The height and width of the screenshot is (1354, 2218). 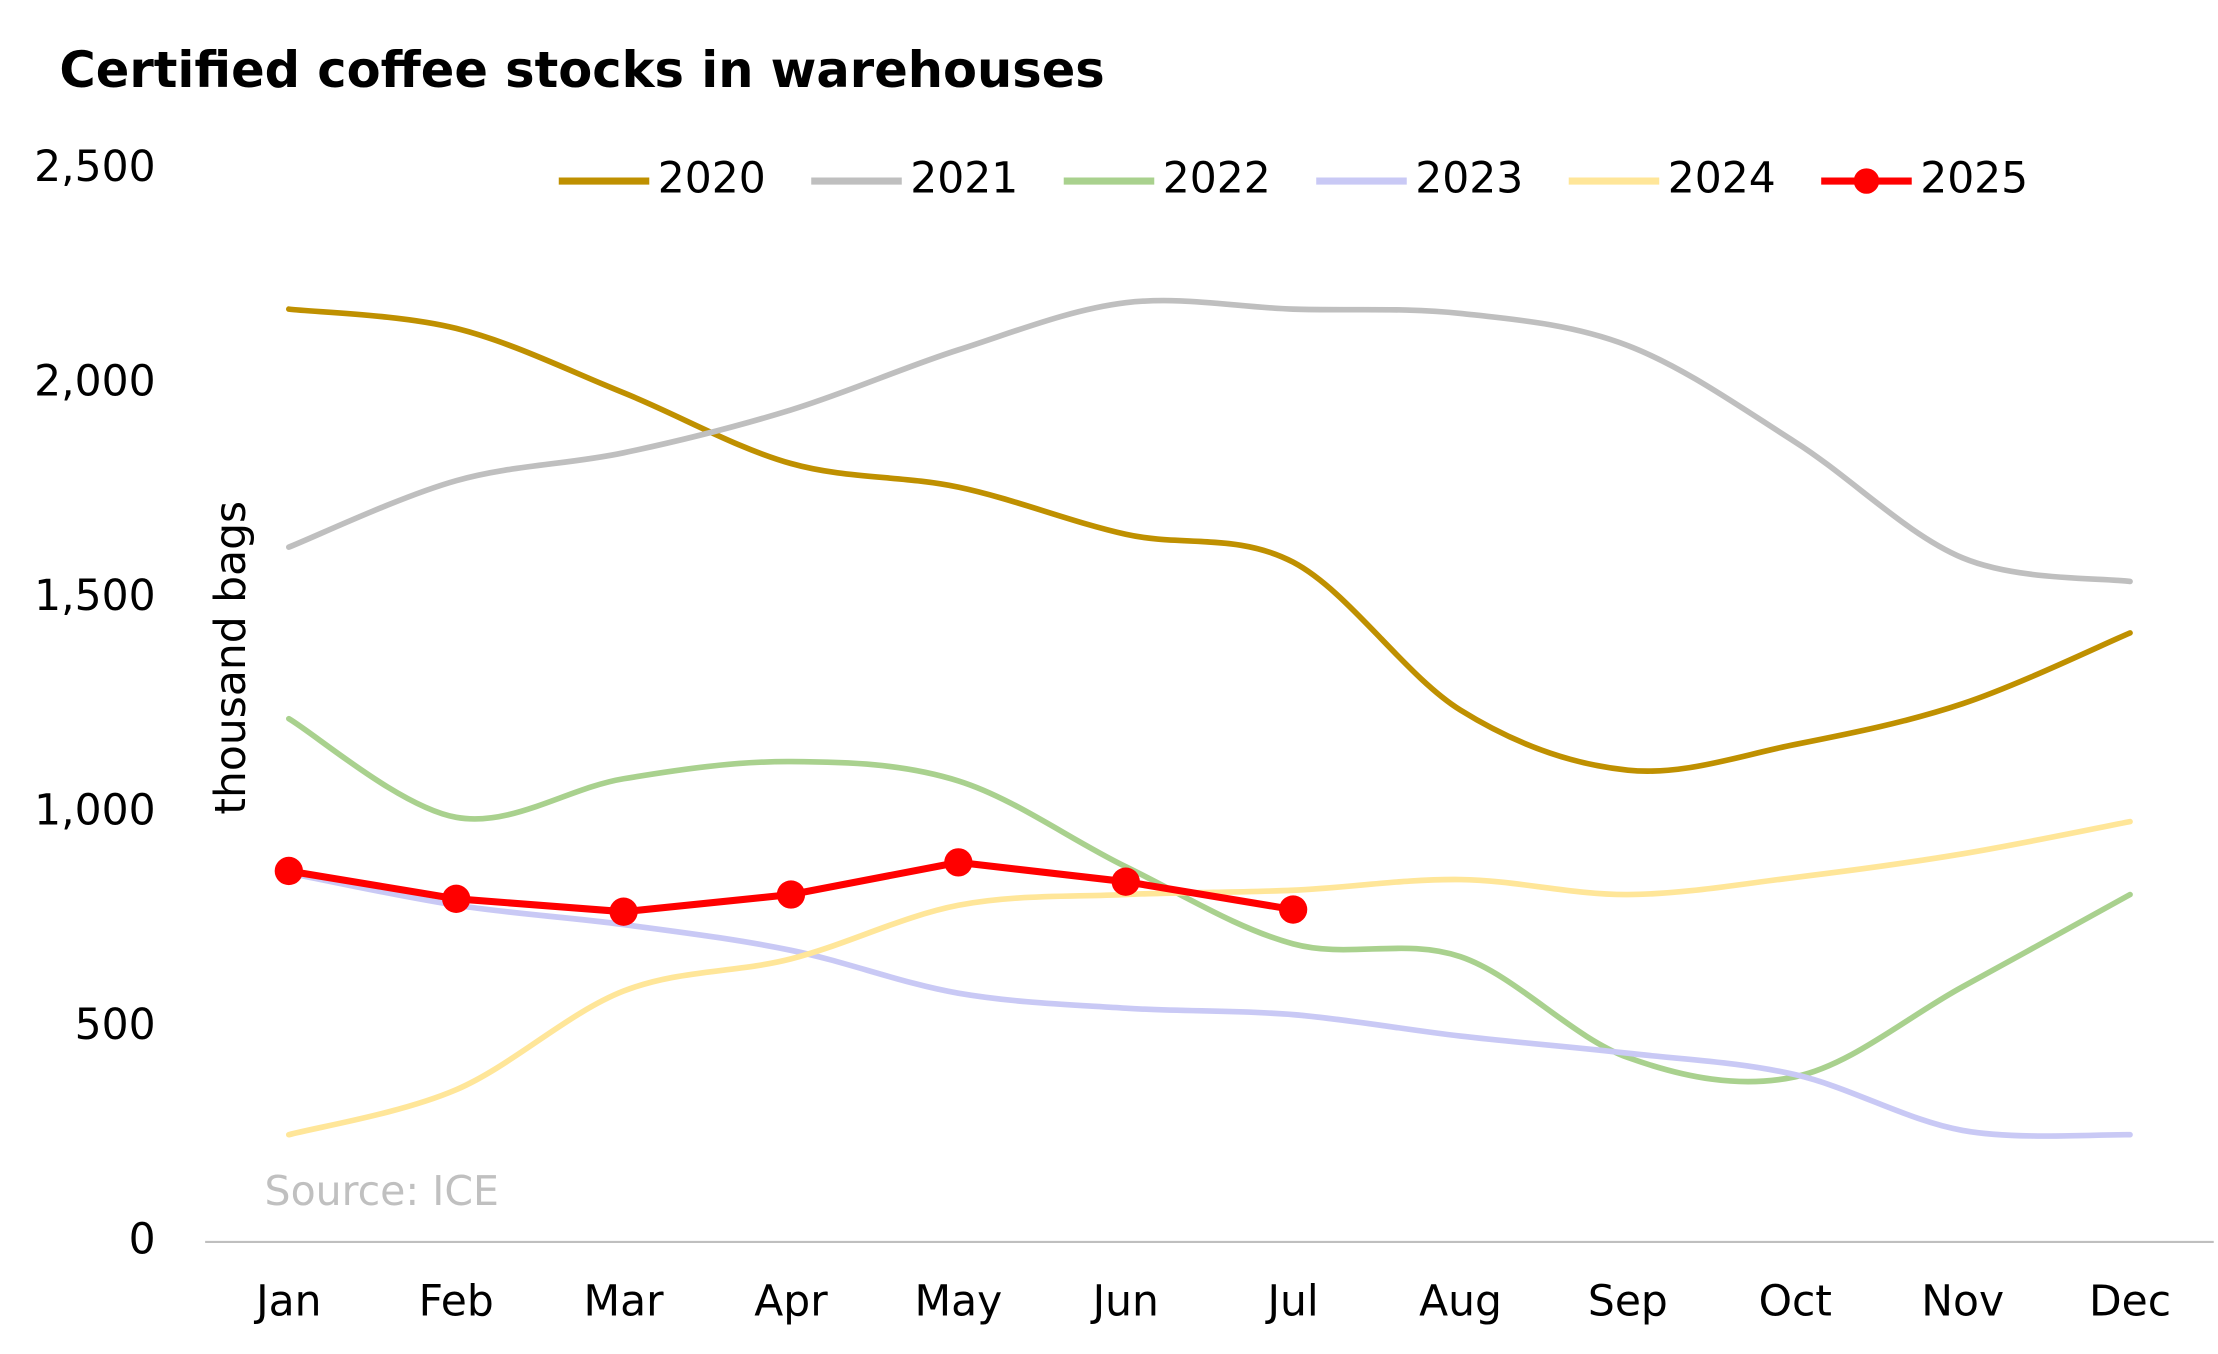 What do you see at coordinates (382, 1191) in the screenshot?
I see `source-note: Source: ICE` at bounding box center [382, 1191].